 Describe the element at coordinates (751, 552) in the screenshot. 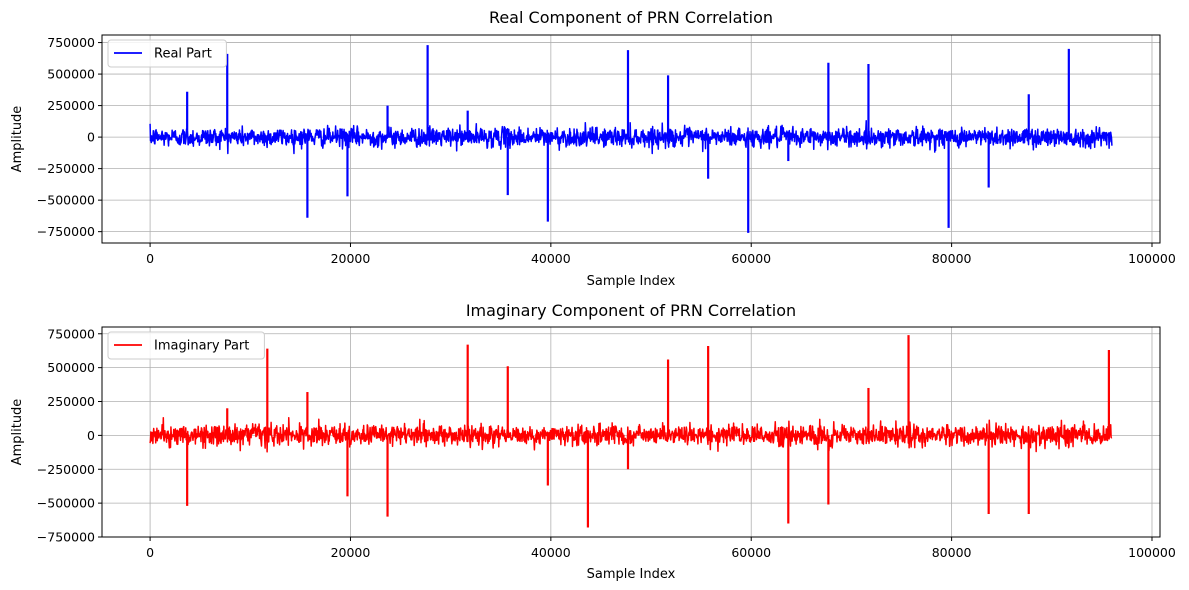

I see `chart2-xtick-label-3: 60000` at that location.